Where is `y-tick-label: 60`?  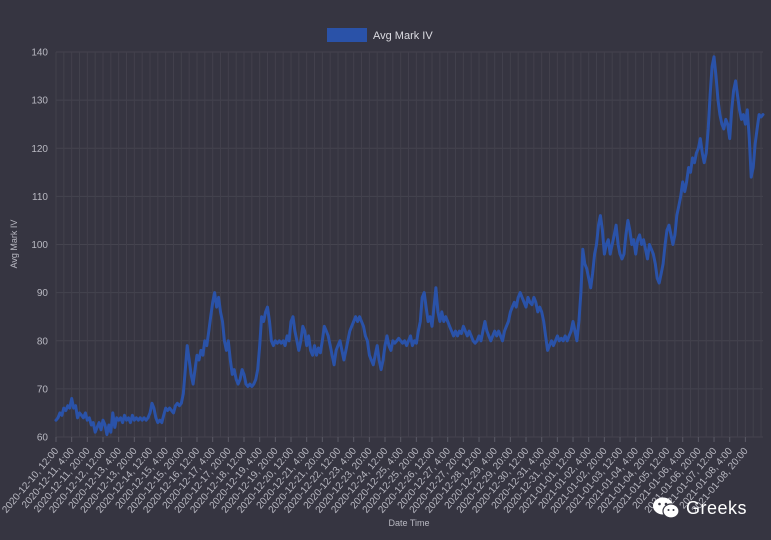
y-tick-label: 60 is located at coordinates (43, 438).